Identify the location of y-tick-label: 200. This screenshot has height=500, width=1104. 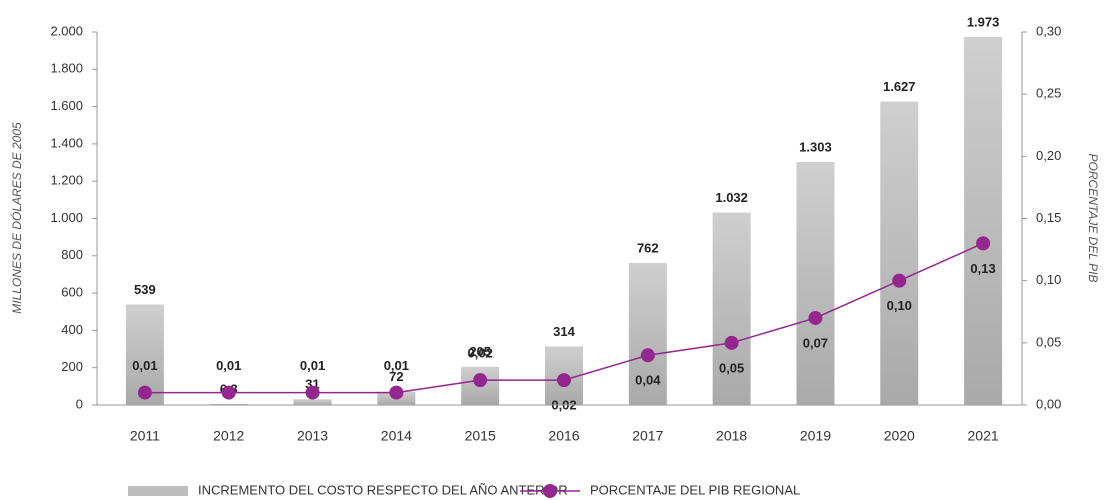
(72, 366).